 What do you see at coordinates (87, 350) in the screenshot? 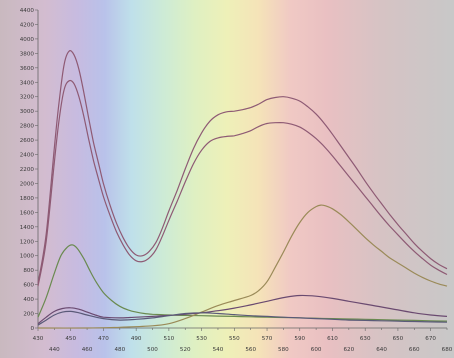
I see `x-tick-label: 460` at bounding box center [87, 350].